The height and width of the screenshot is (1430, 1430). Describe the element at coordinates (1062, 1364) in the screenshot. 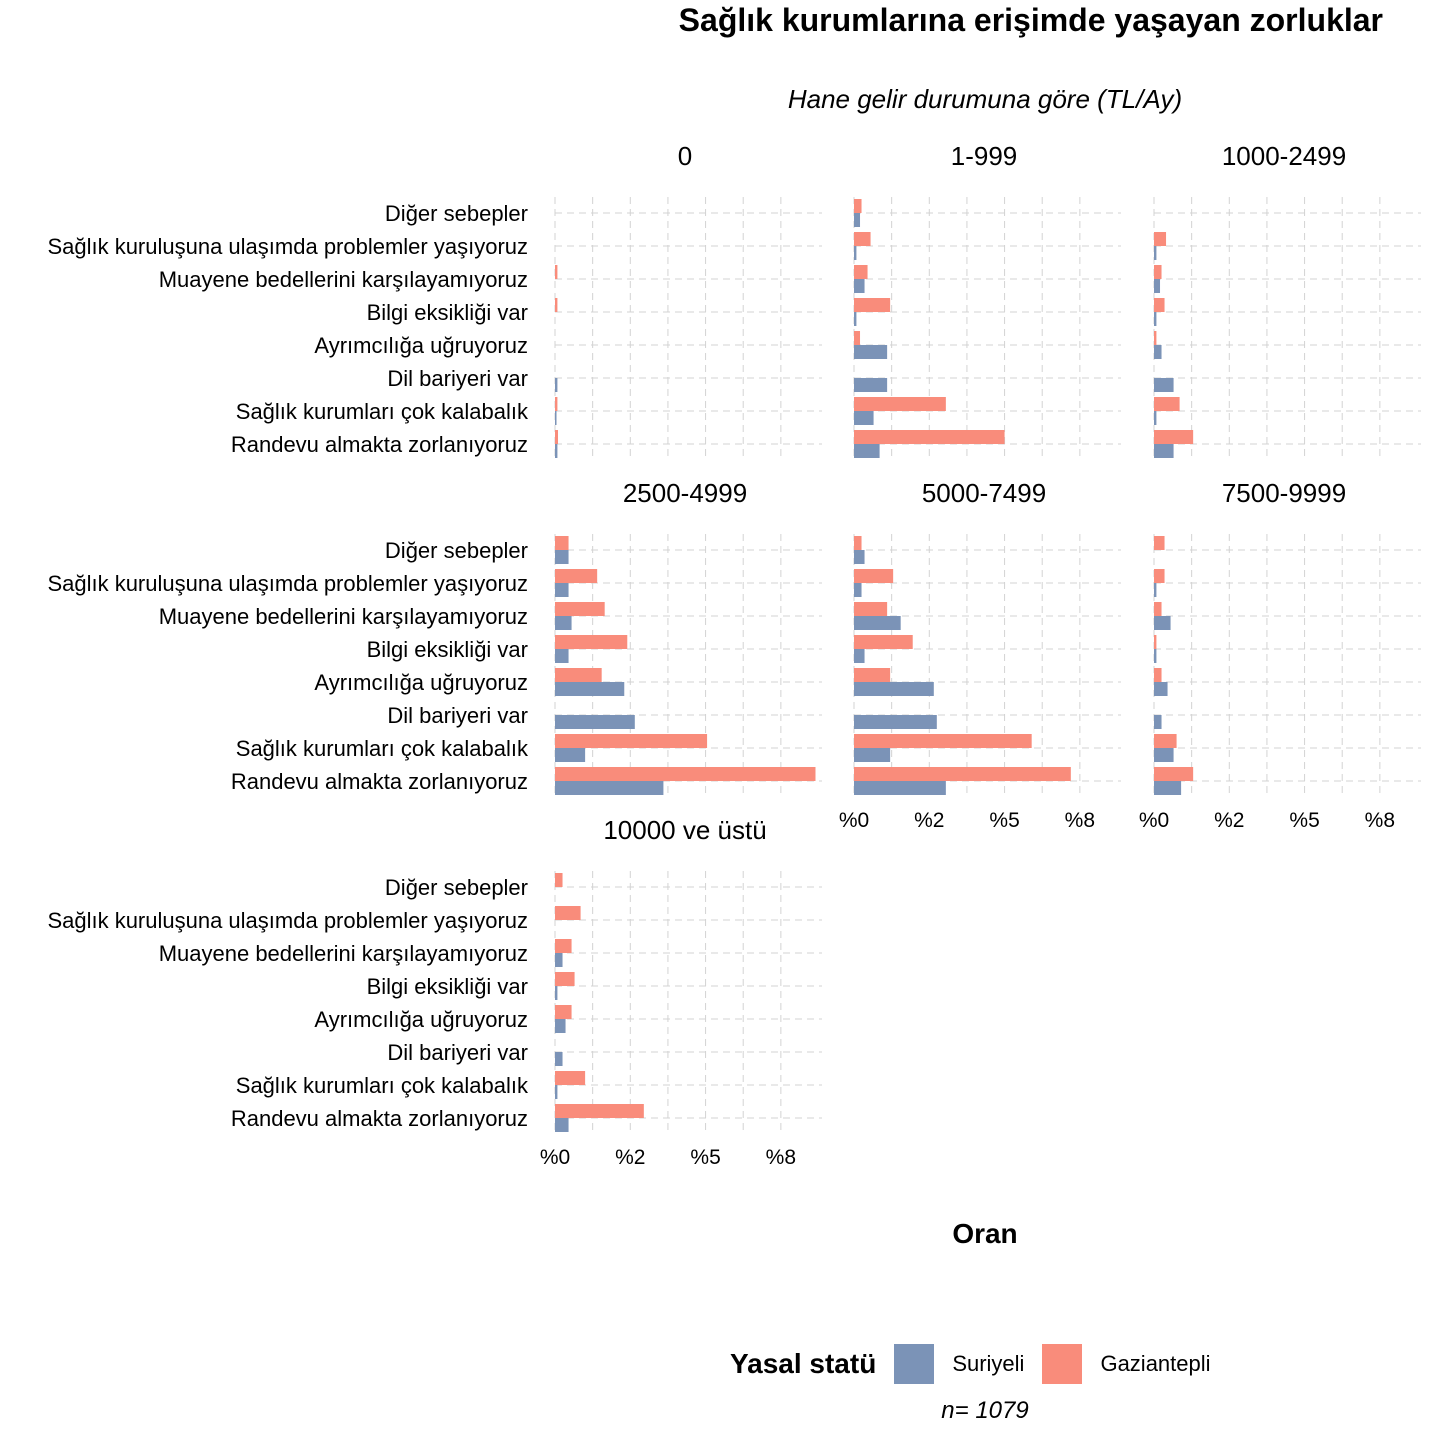

I see `legend-swatch-gaziantepli` at that location.